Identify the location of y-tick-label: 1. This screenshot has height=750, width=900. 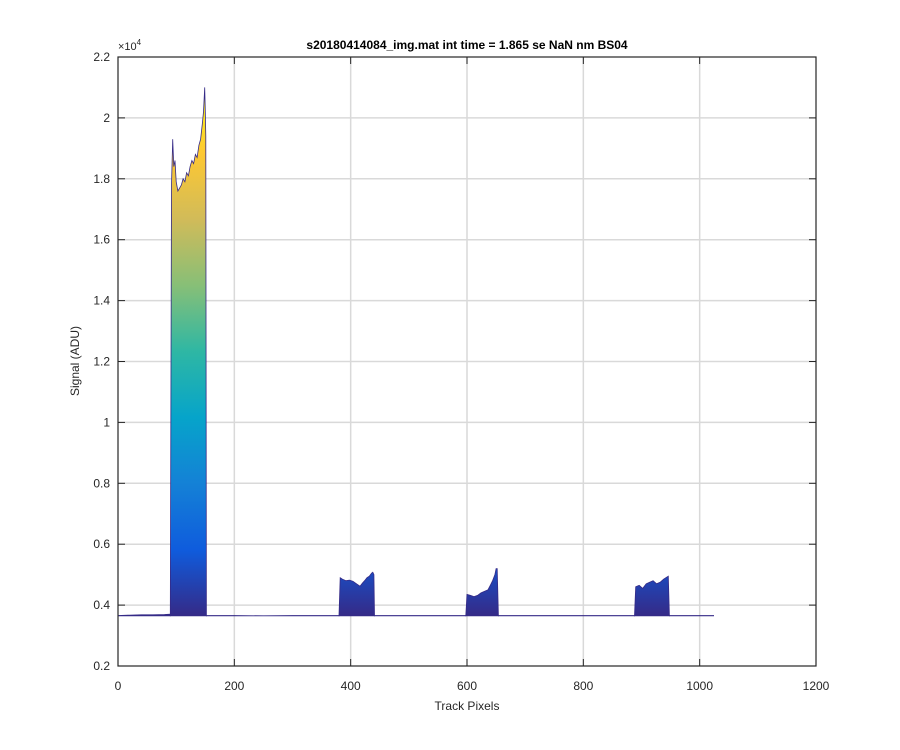
(106, 422).